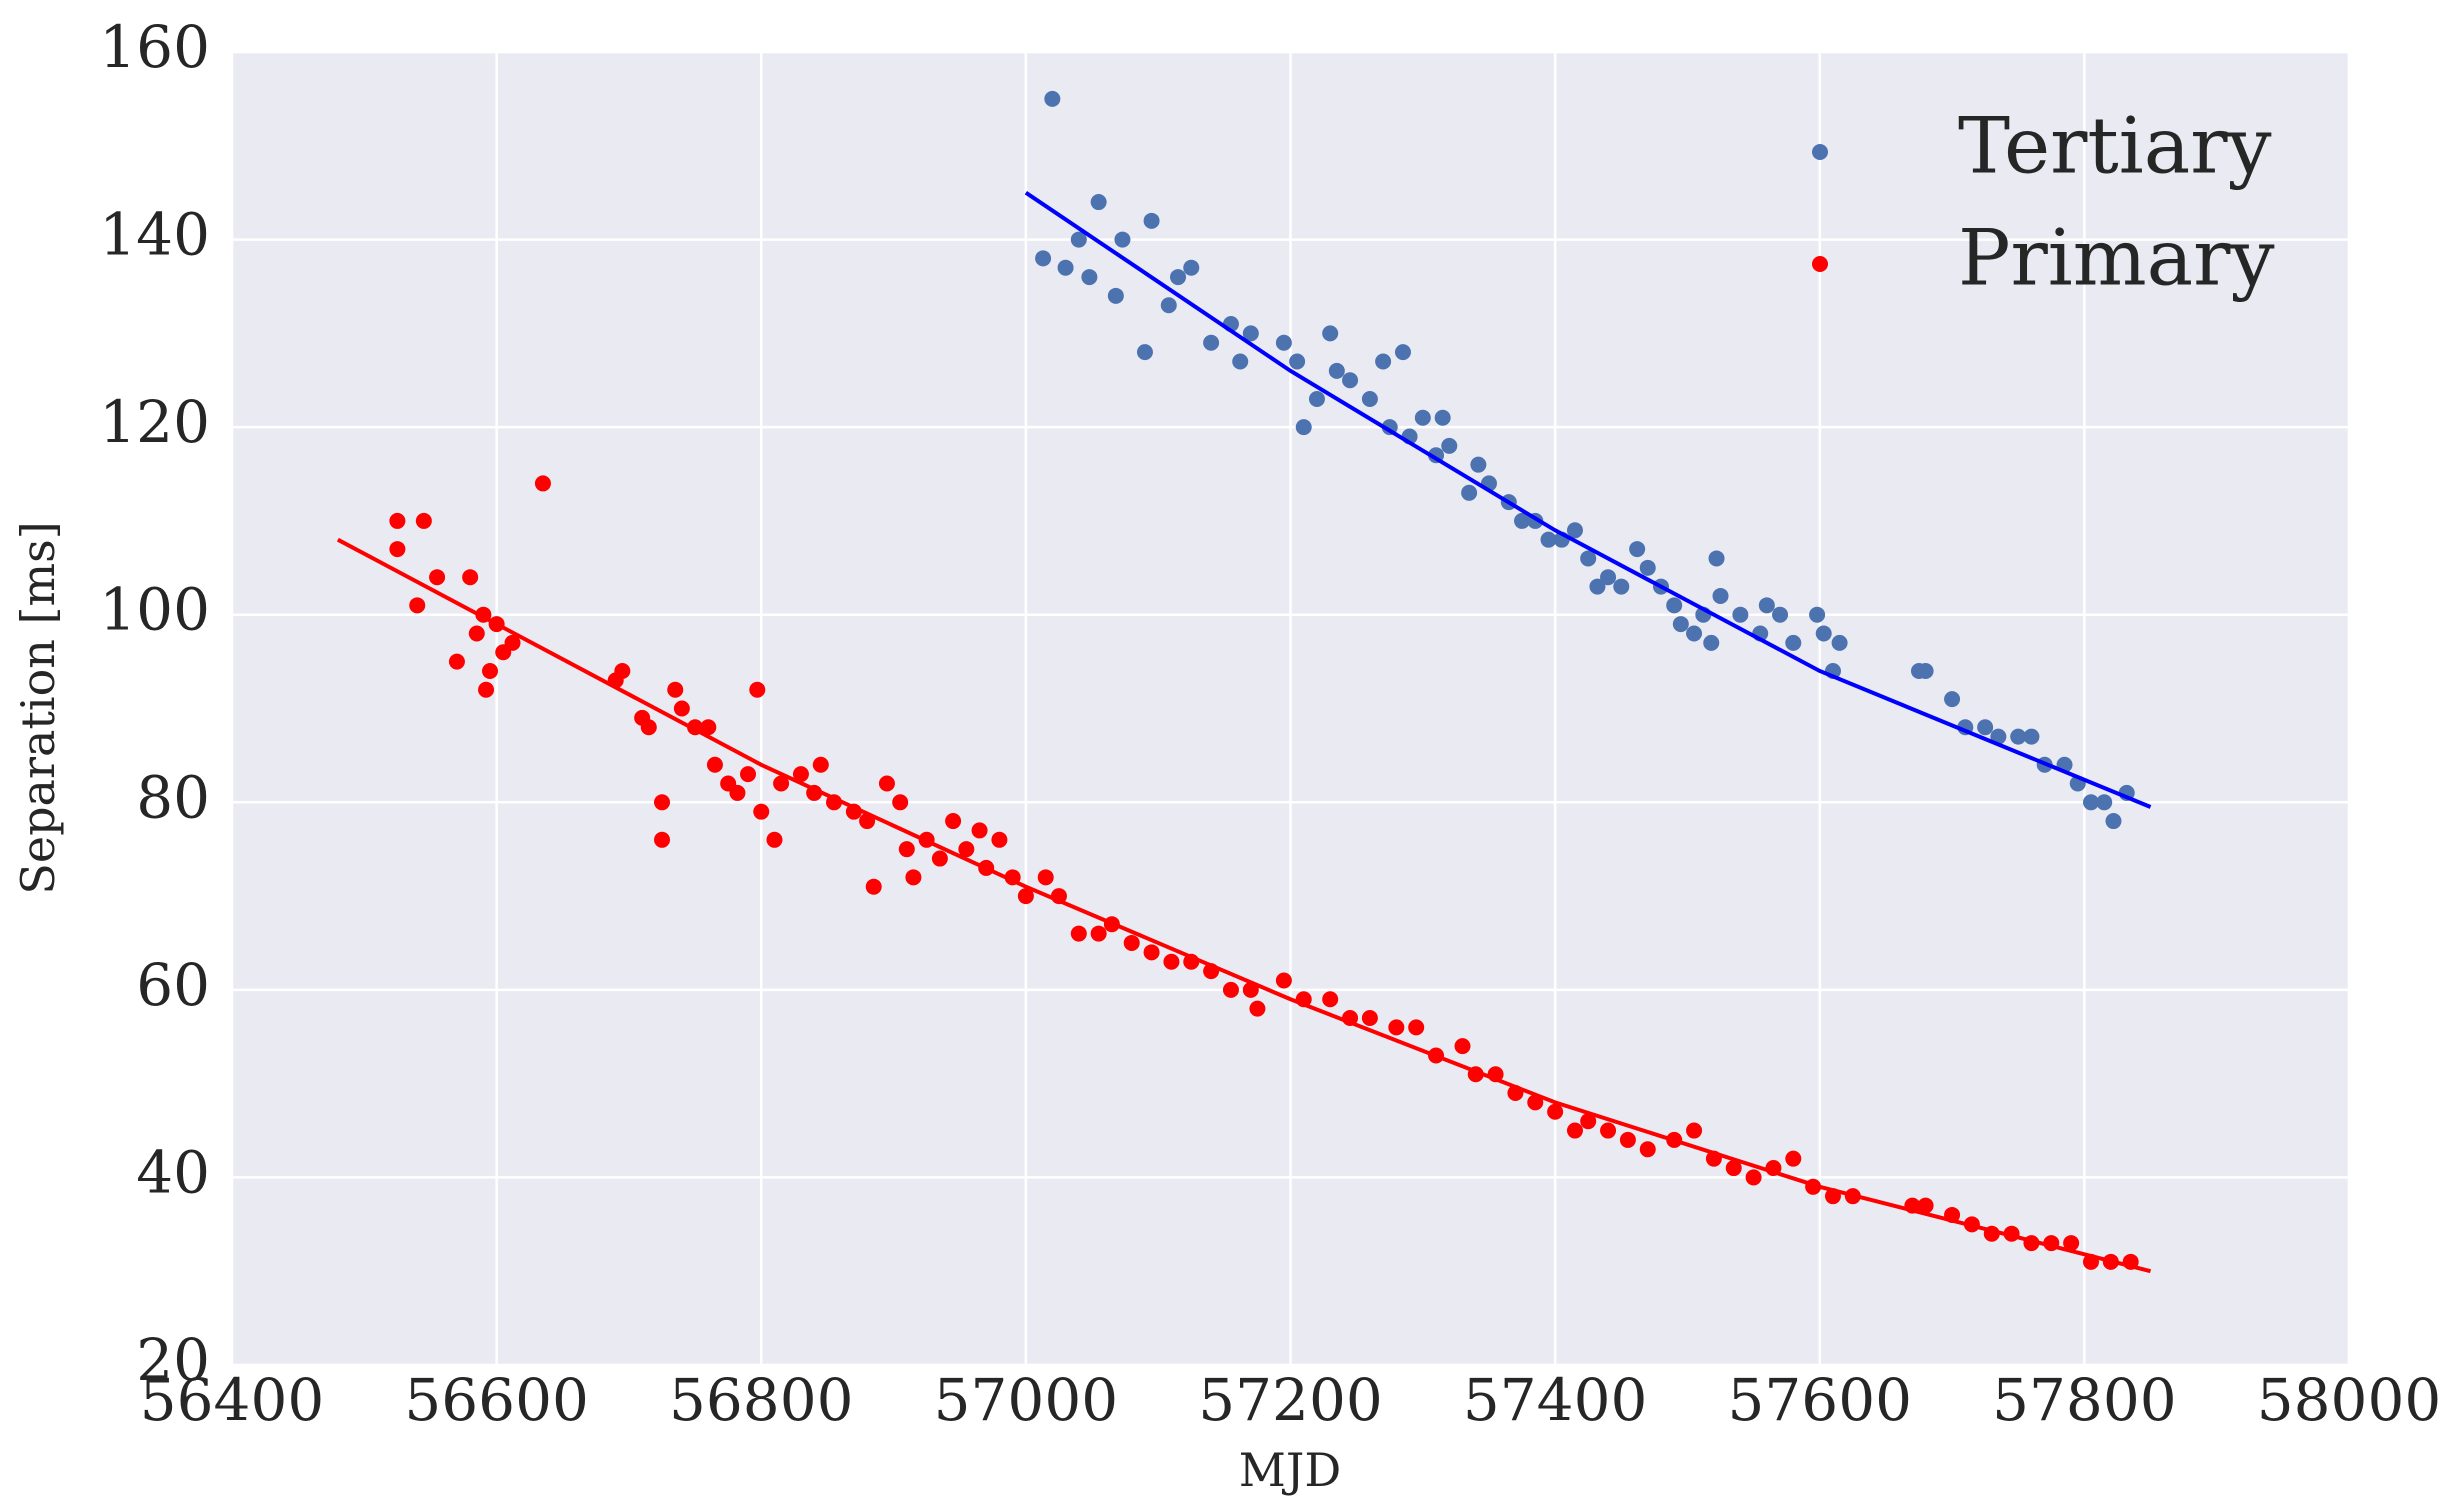 This screenshot has width=2460, height=1508. What do you see at coordinates (173, 1360) in the screenshot?
I see `y-tick-label: 20` at bounding box center [173, 1360].